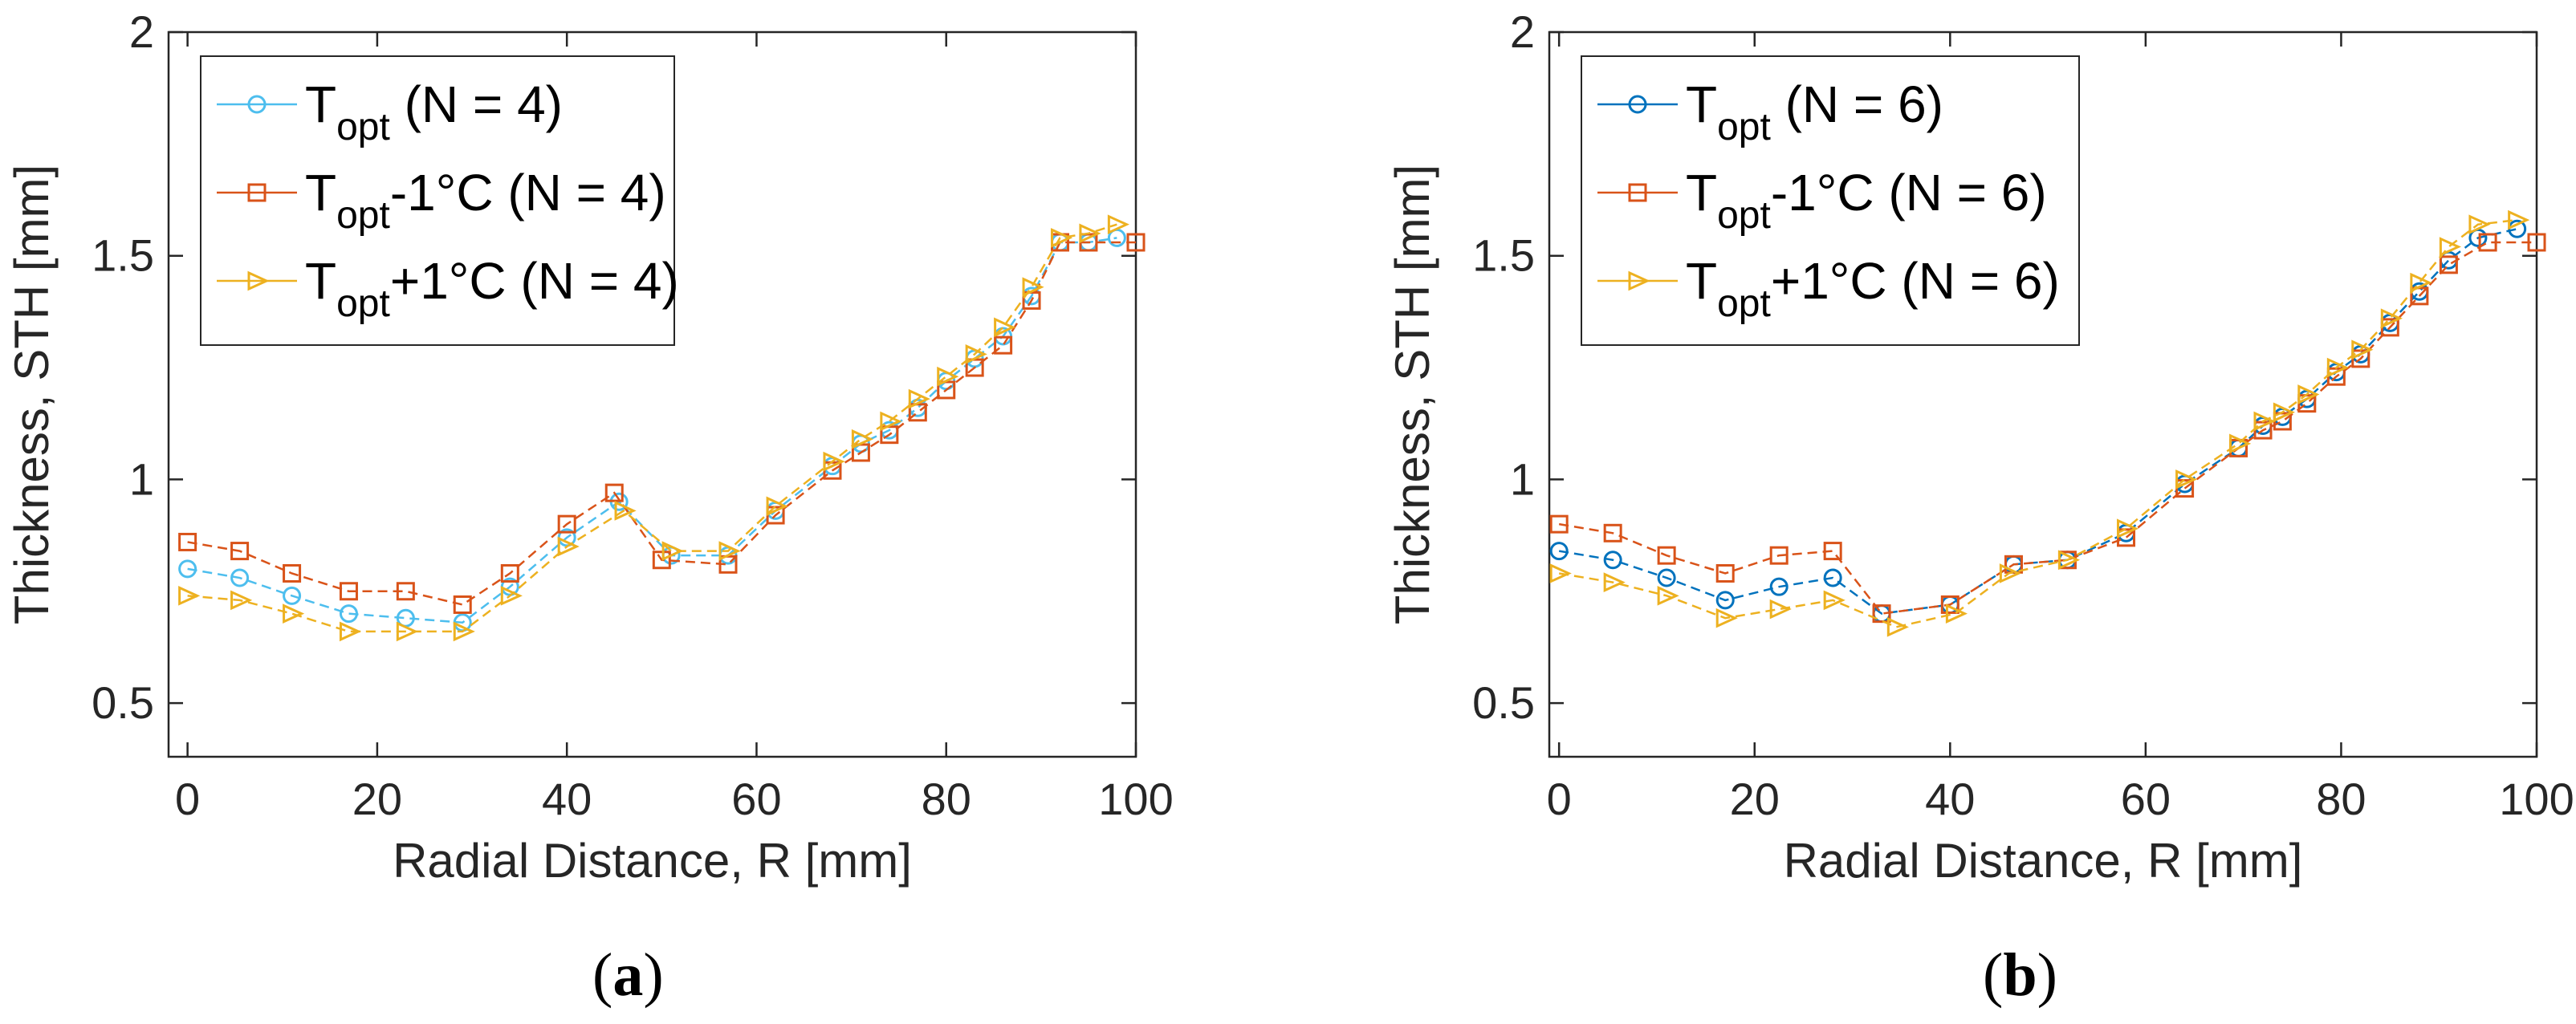 This screenshot has height=1024, width=2576. What do you see at coordinates (652, 861) in the screenshot?
I see `chart-a-x-axis-label: Radial Distance, R [mm]` at bounding box center [652, 861].